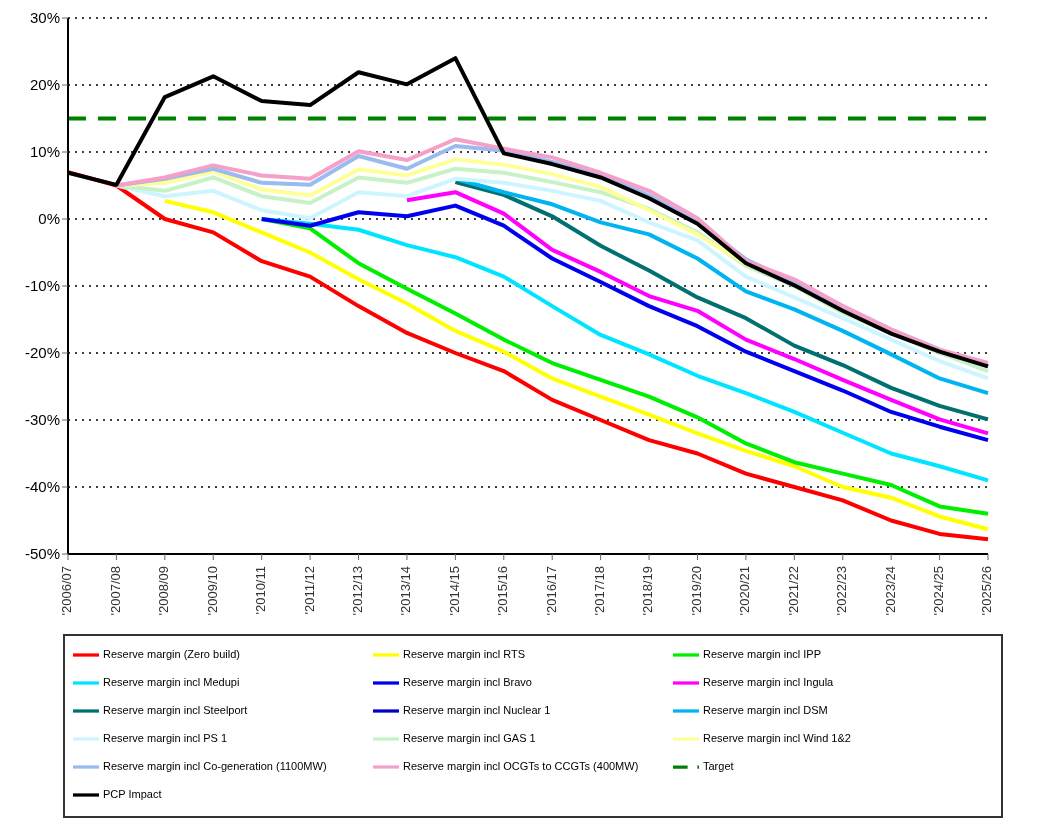 This screenshot has width=1038, height=835. I want to click on legend-label: Reserve margin incl Wind 1&2, so click(777, 737).